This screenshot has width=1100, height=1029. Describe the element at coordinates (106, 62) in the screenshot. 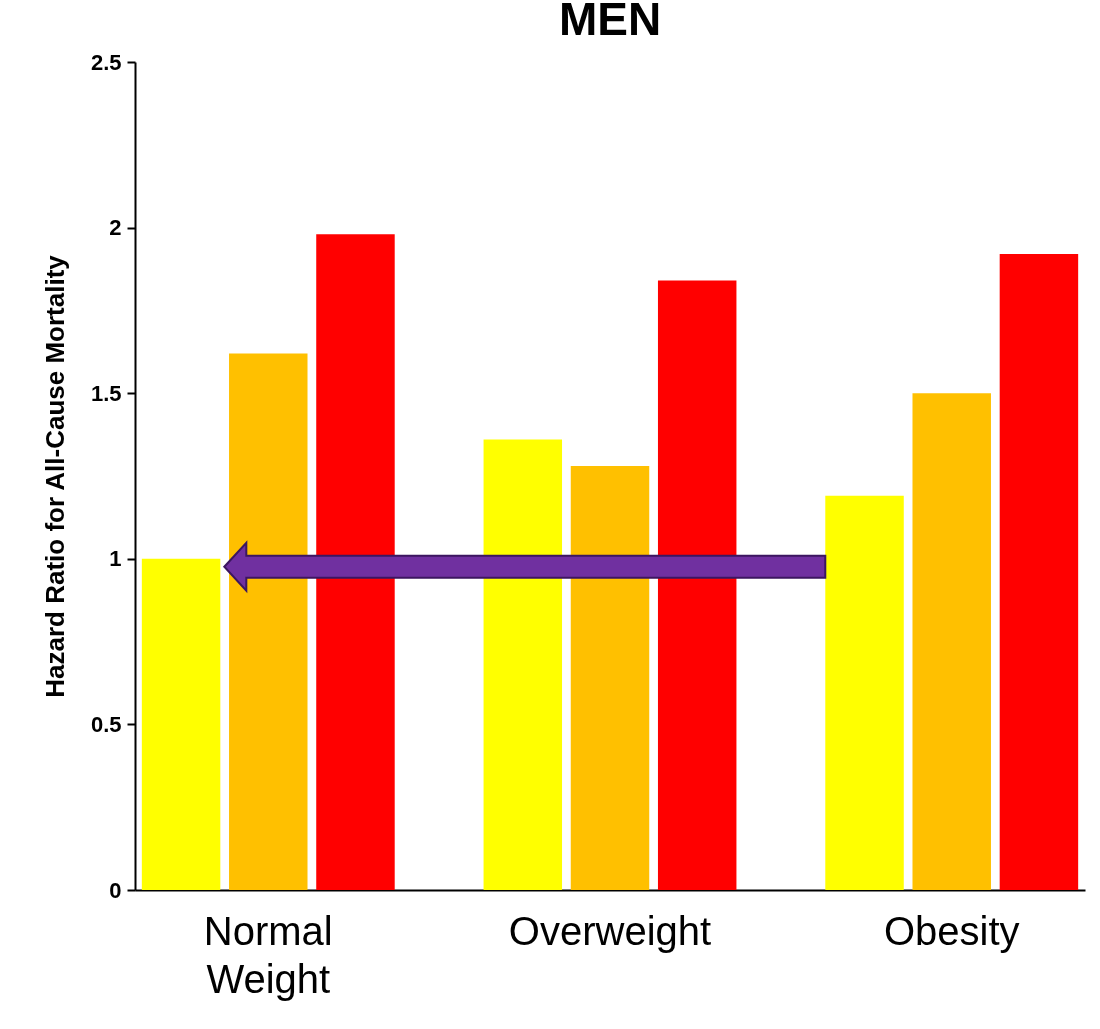

I see `y-tick-label: 2.5` at that location.